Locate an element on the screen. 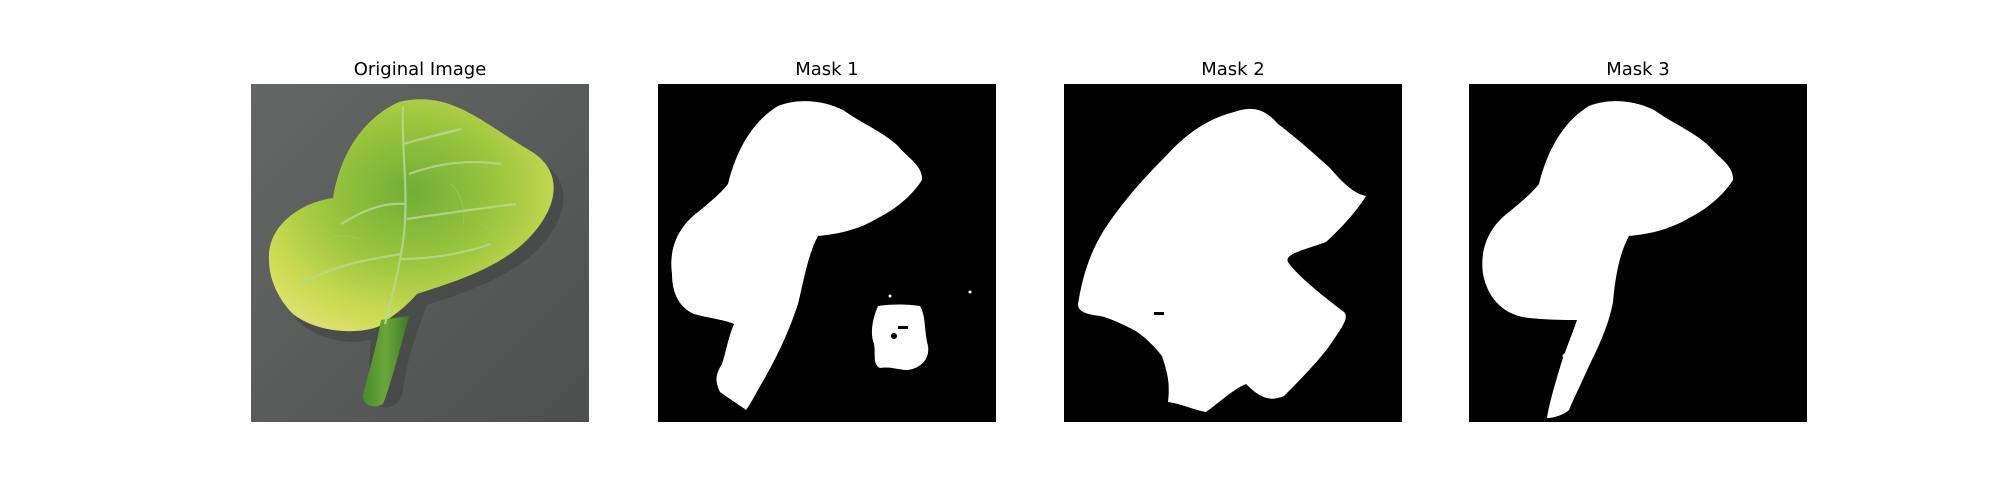 This screenshot has width=2000, height=500. leaf-veins is located at coordinates (408, 215).